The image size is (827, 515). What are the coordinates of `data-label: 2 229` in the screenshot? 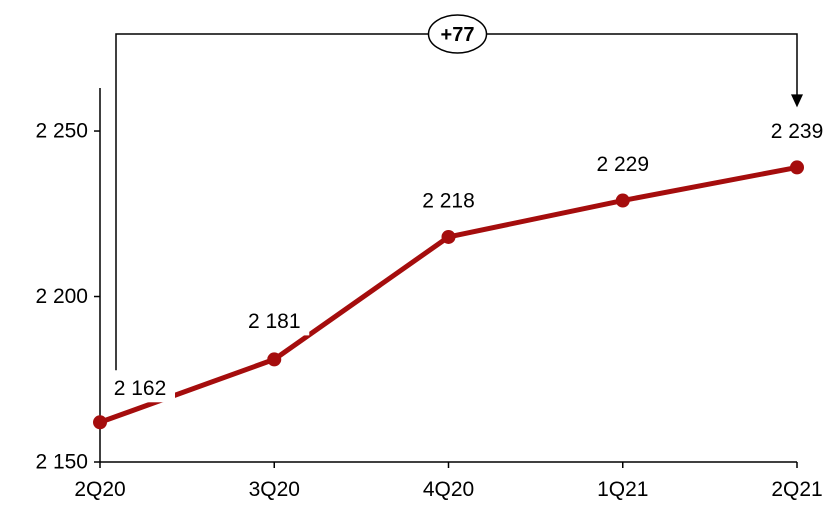 It's located at (622, 164).